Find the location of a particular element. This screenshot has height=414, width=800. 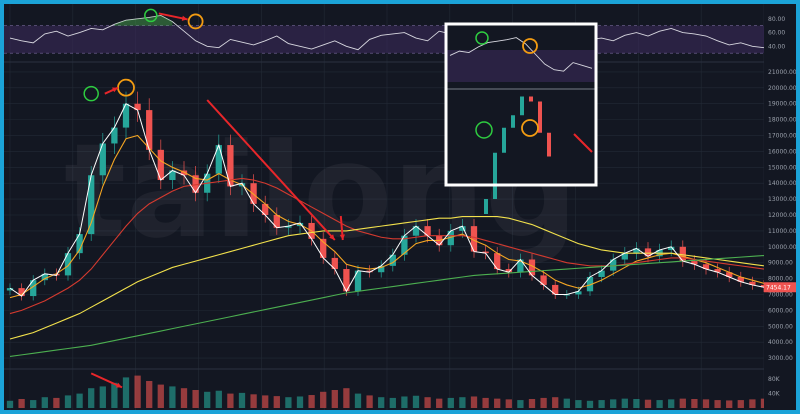

price-tick-label: 20000.00 is located at coordinates (782, 88).